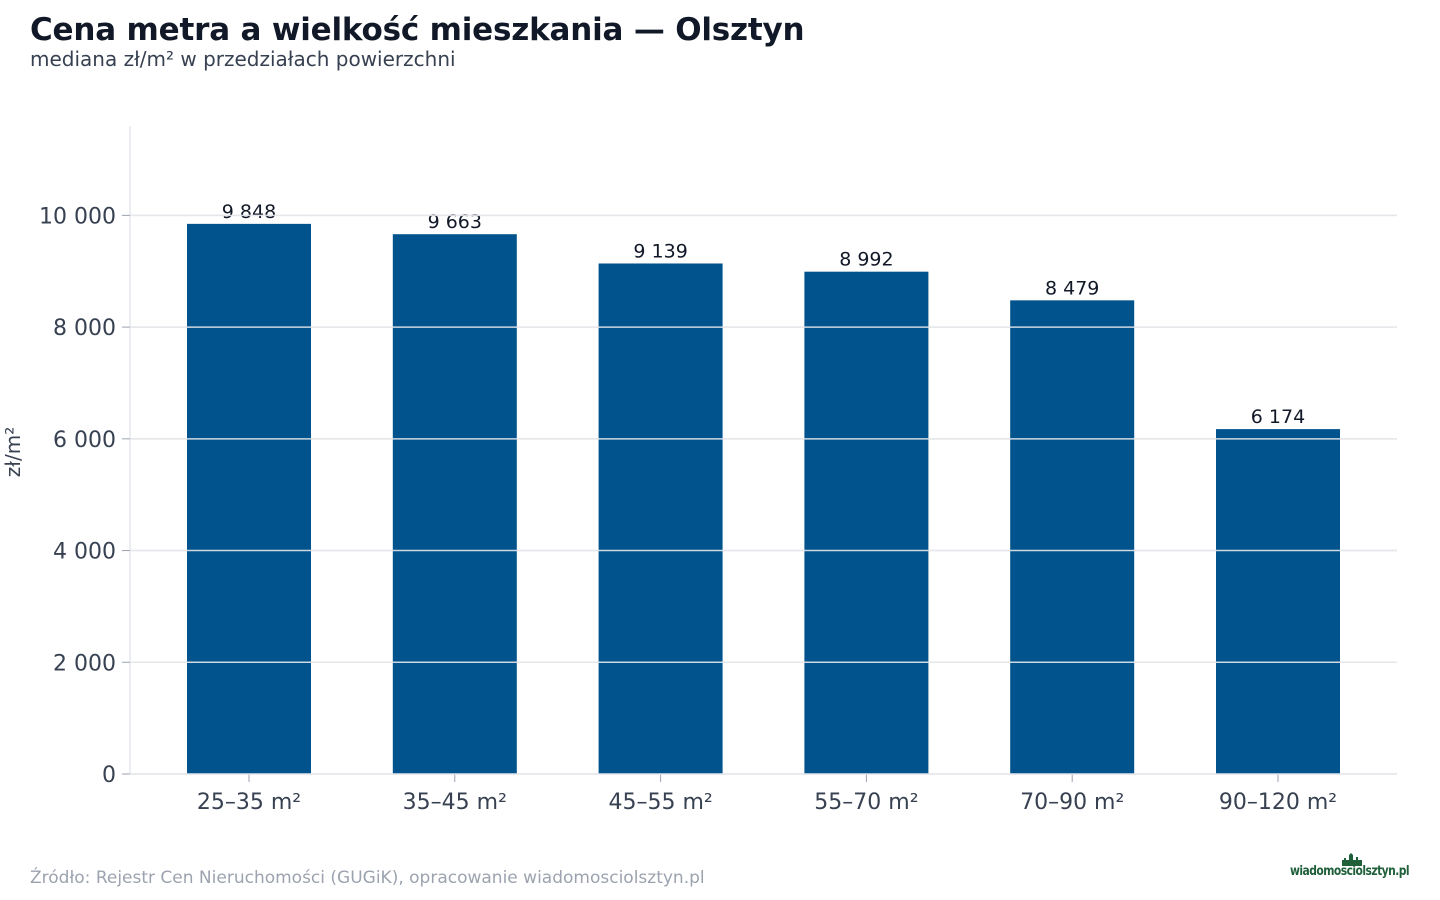  What do you see at coordinates (1278, 802) in the screenshot?
I see `x-tick-label: 90–120 m²` at bounding box center [1278, 802].